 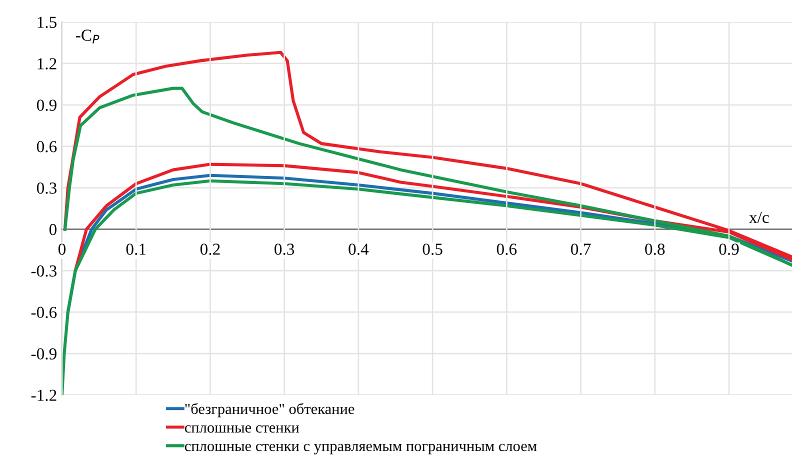 What do you see at coordinates (759, 218) in the screenshot?
I see `x-axis-title: x/c` at bounding box center [759, 218].